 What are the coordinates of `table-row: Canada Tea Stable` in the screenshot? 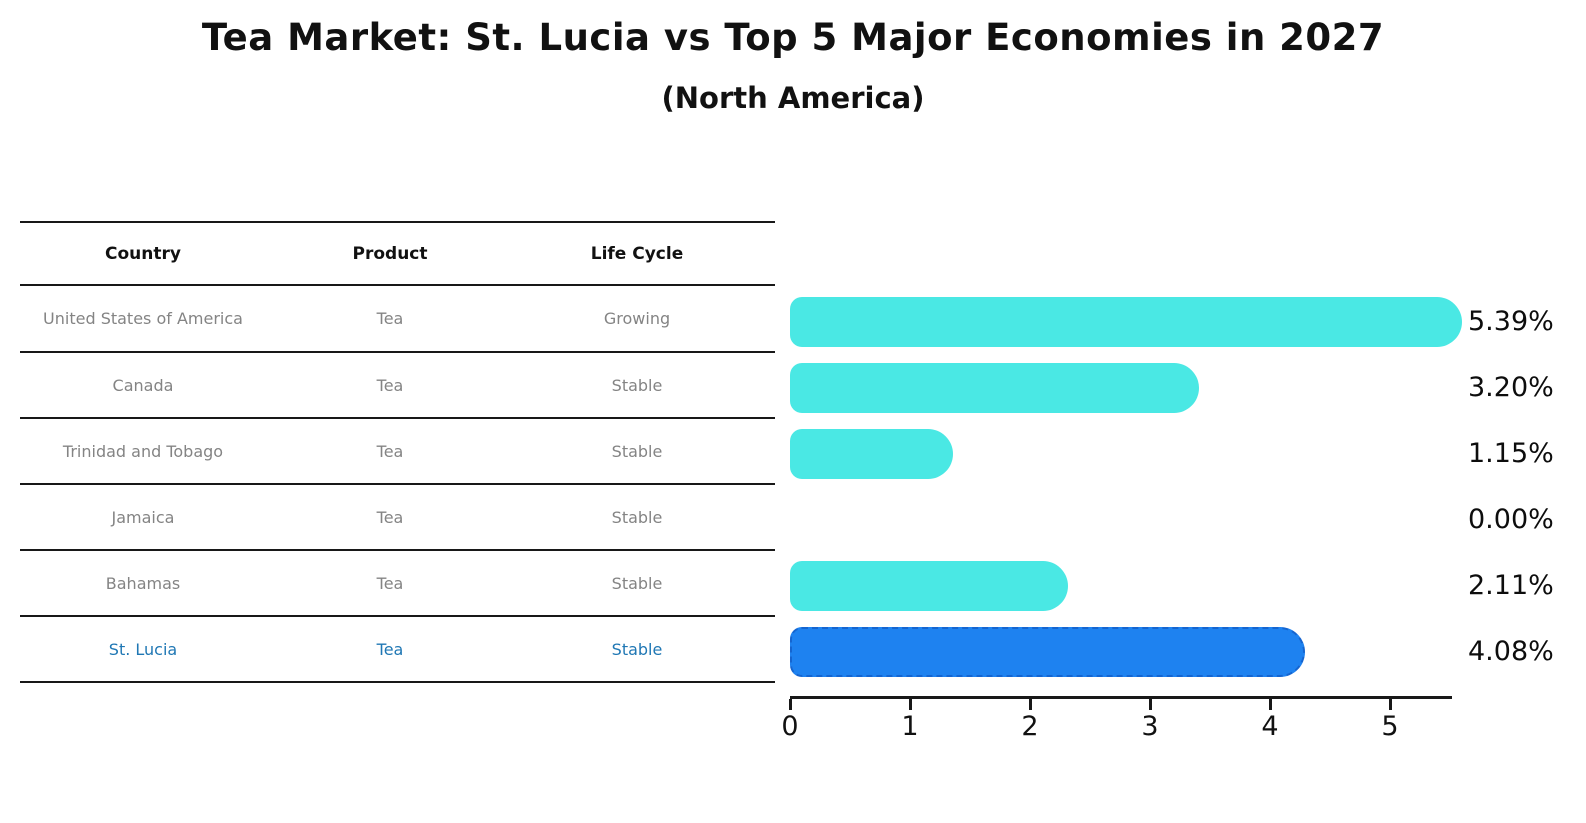 It's located at (397, 385).